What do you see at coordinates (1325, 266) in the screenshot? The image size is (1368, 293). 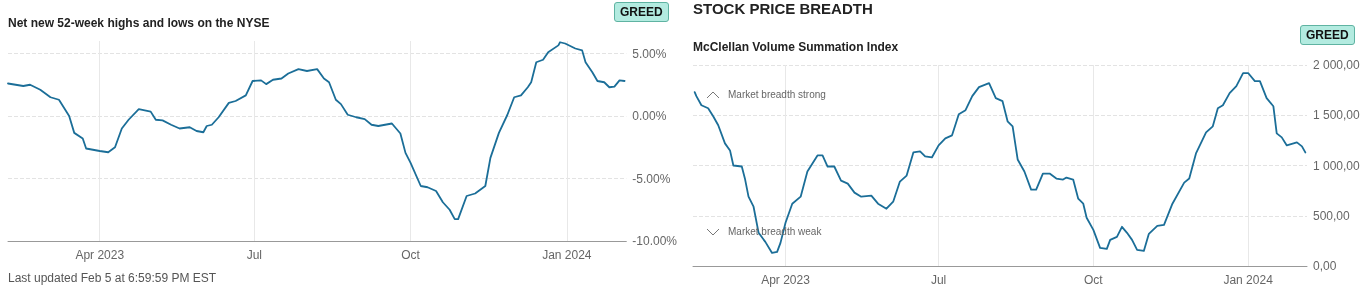 I see `y-tick-label: 0,00` at bounding box center [1325, 266].